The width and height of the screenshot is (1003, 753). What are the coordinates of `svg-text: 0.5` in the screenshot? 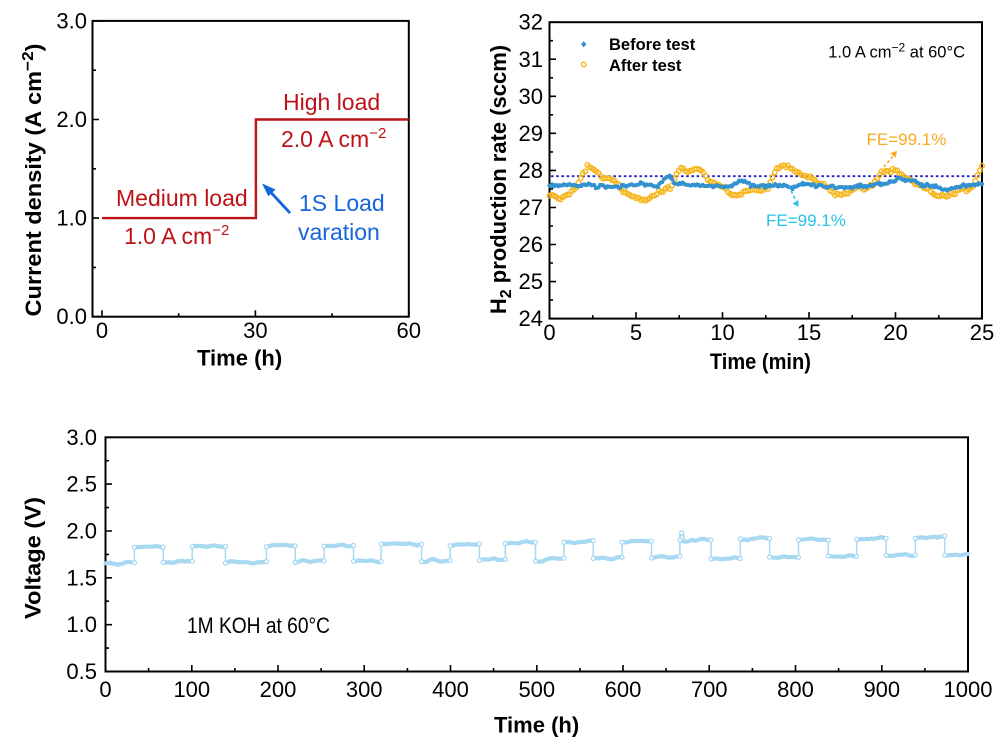 It's located at (81, 671).